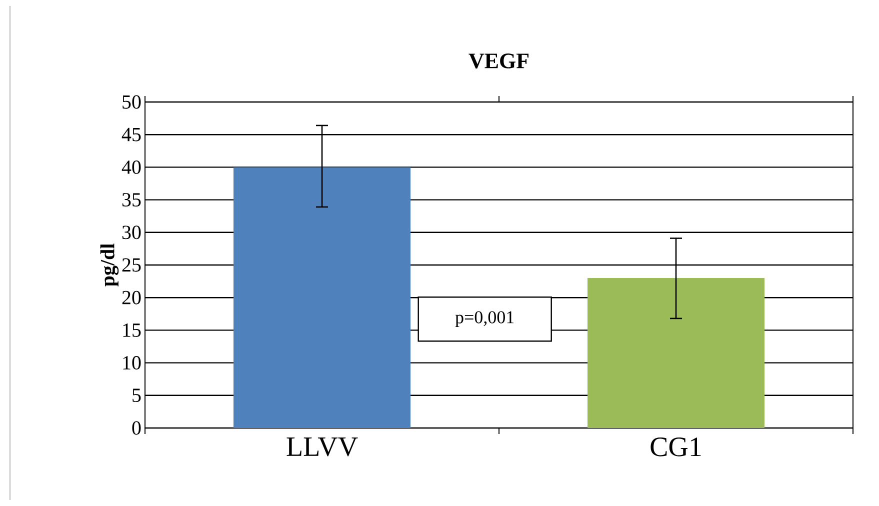 The width and height of the screenshot is (879, 506). What do you see at coordinates (136, 395) in the screenshot?
I see `y-tick-label: 5` at bounding box center [136, 395].